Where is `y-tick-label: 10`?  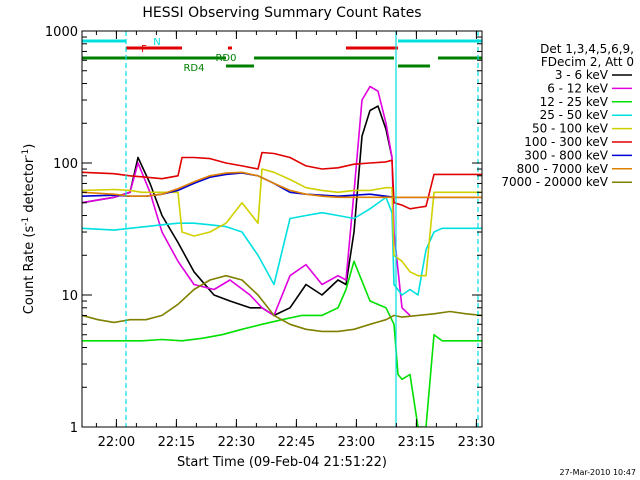
y-tick-label: 10 is located at coordinates (69, 296).